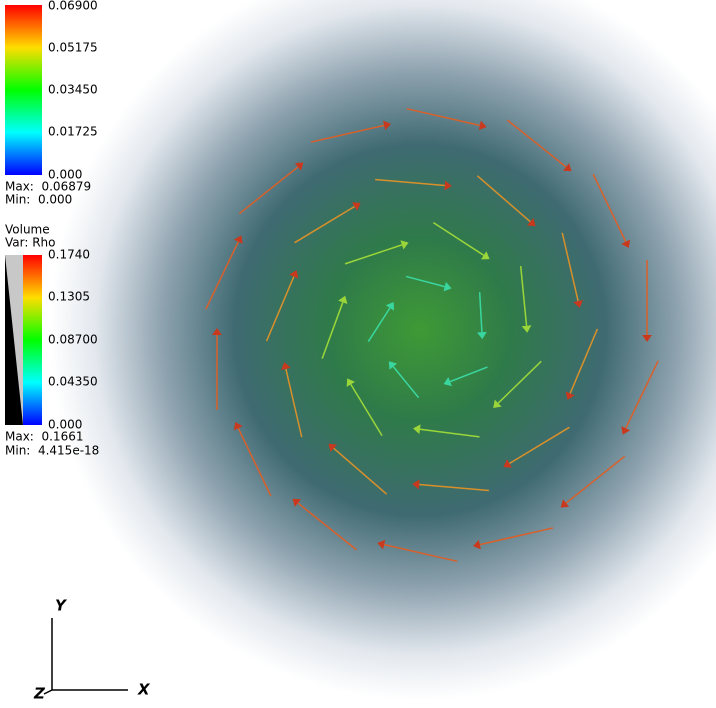  What do you see at coordinates (44, 437) in the screenshot?
I see `legend-max: Max: 0.1661` at bounding box center [44, 437].